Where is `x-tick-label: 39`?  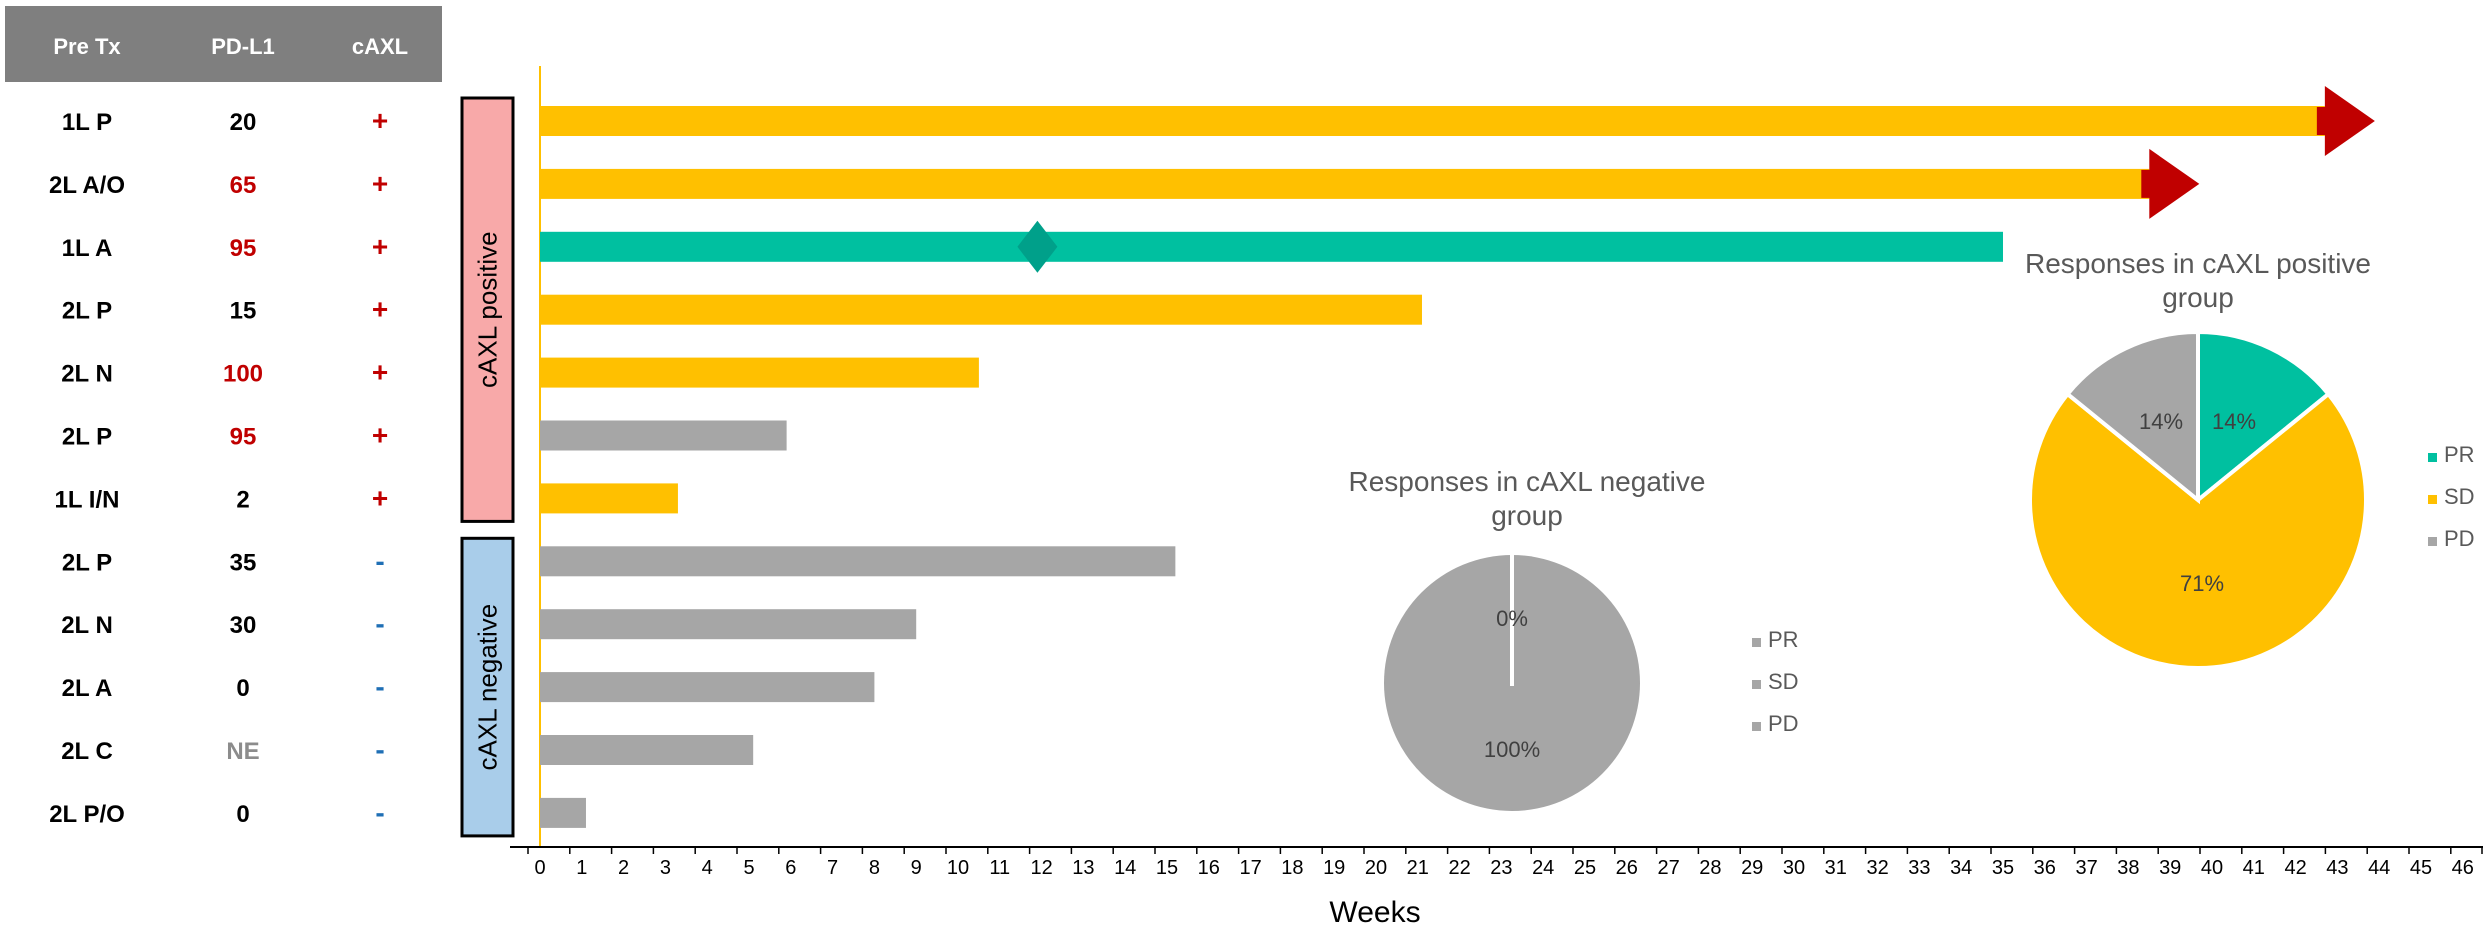 x-tick-label: 39 is located at coordinates (2170, 868).